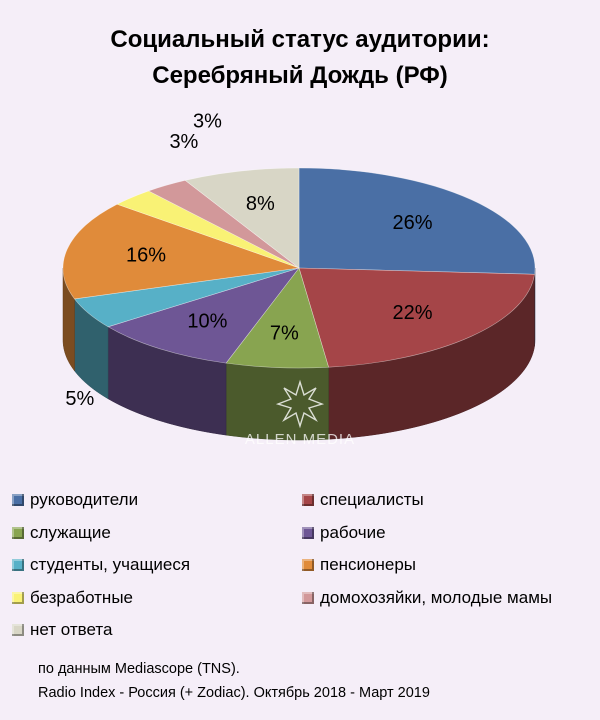  Describe the element at coordinates (284, 334) in the screenshot. I see `data-label-2: 7%` at that location.